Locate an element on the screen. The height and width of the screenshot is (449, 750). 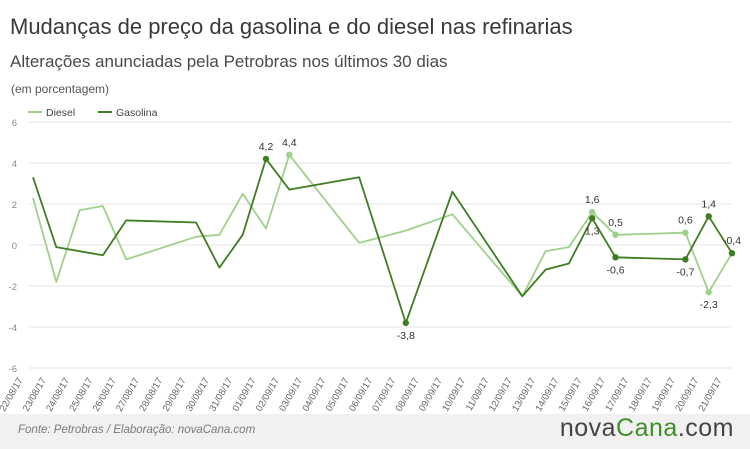
legend-label-diesel: Diesel is located at coordinates (60, 113).